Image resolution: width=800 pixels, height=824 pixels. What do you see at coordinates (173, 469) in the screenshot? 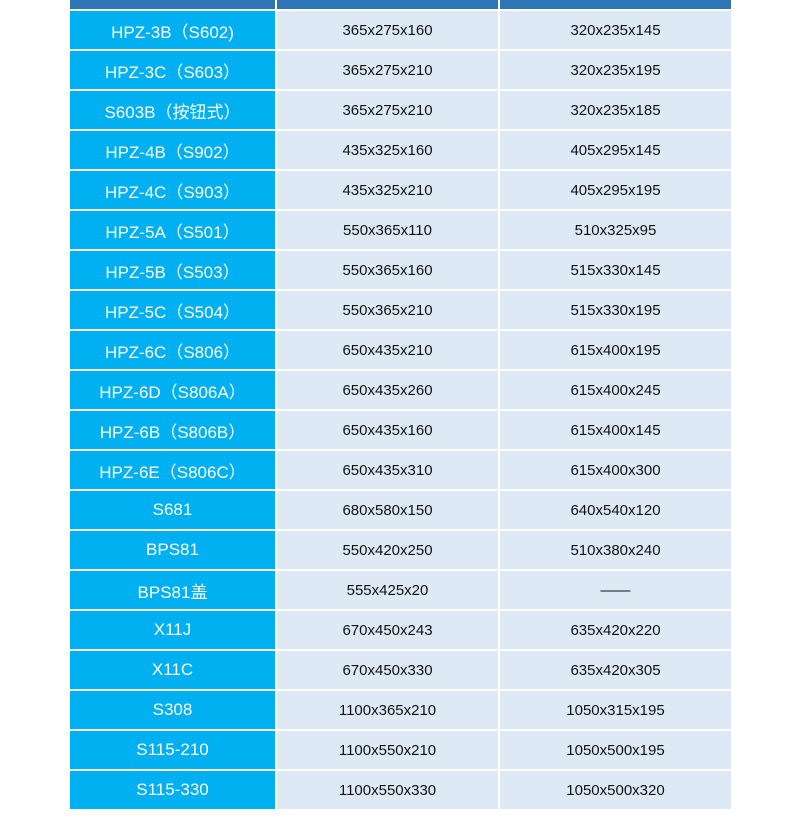
I see `model-cell: HPZ-6E（S806C）` at bounding box center [173, 469].